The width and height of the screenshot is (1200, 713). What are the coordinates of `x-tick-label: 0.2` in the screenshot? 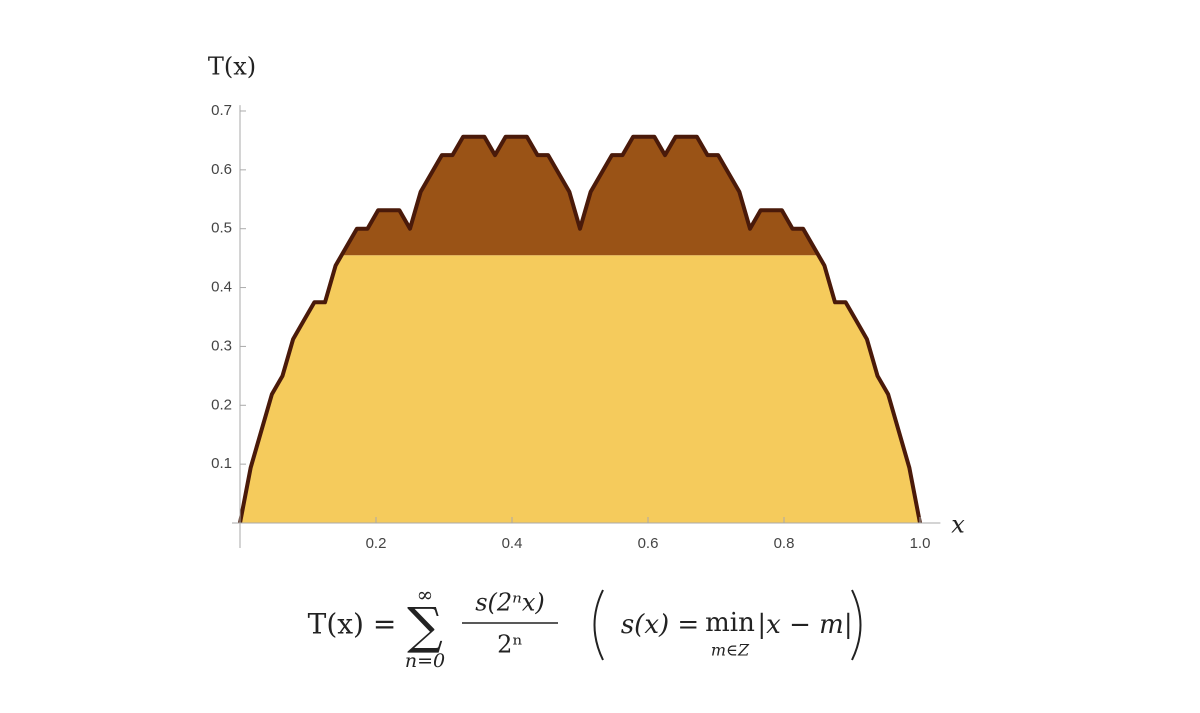 It's located at (376, 543).